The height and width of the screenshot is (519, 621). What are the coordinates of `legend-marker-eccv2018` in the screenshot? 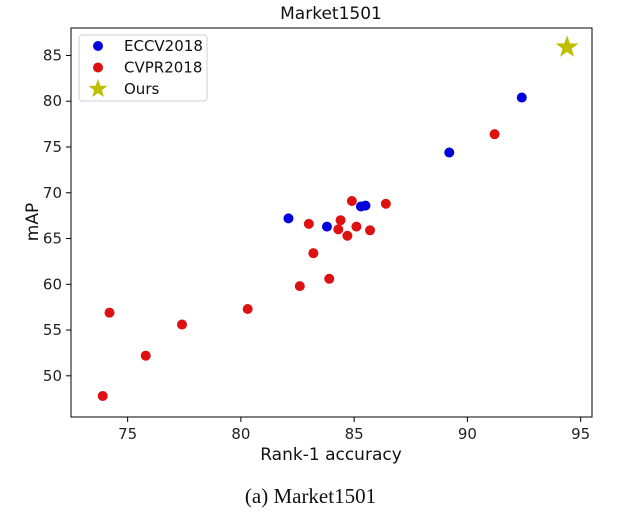 It's located at (98, 46).